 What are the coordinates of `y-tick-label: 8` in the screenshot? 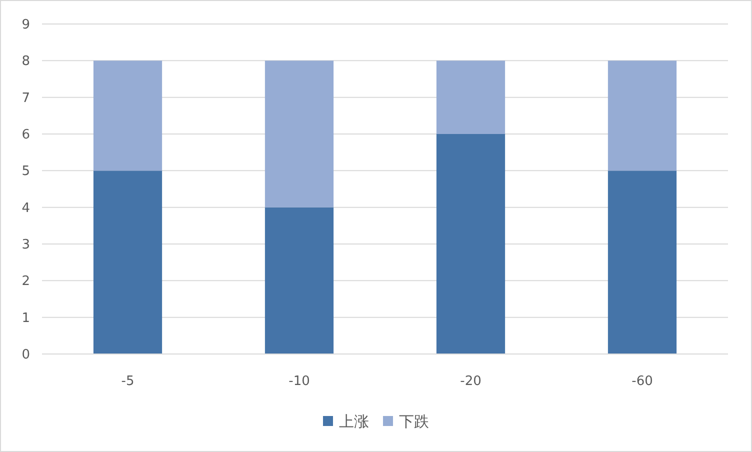 It's located at (26, 62).